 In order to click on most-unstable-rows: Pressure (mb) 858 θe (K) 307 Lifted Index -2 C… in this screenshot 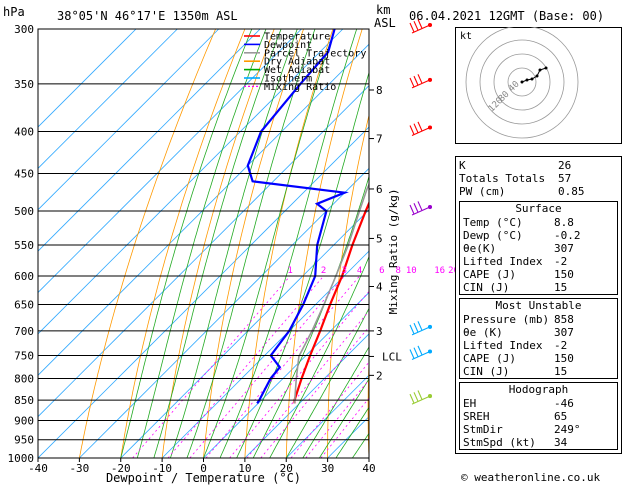, I will do `click(538, 345)`.